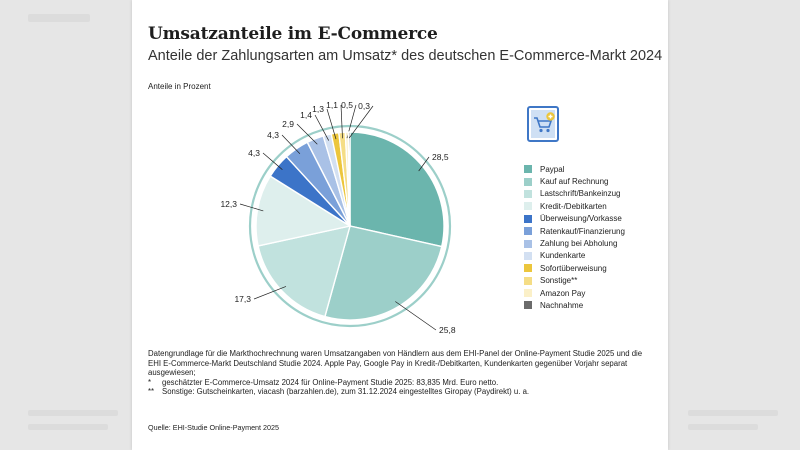 This screenshot has height=450, width=800. Describe the element at coordinates (288, 124) in the screenshot. I see `slice-value-label-7: 2,9` at that location.